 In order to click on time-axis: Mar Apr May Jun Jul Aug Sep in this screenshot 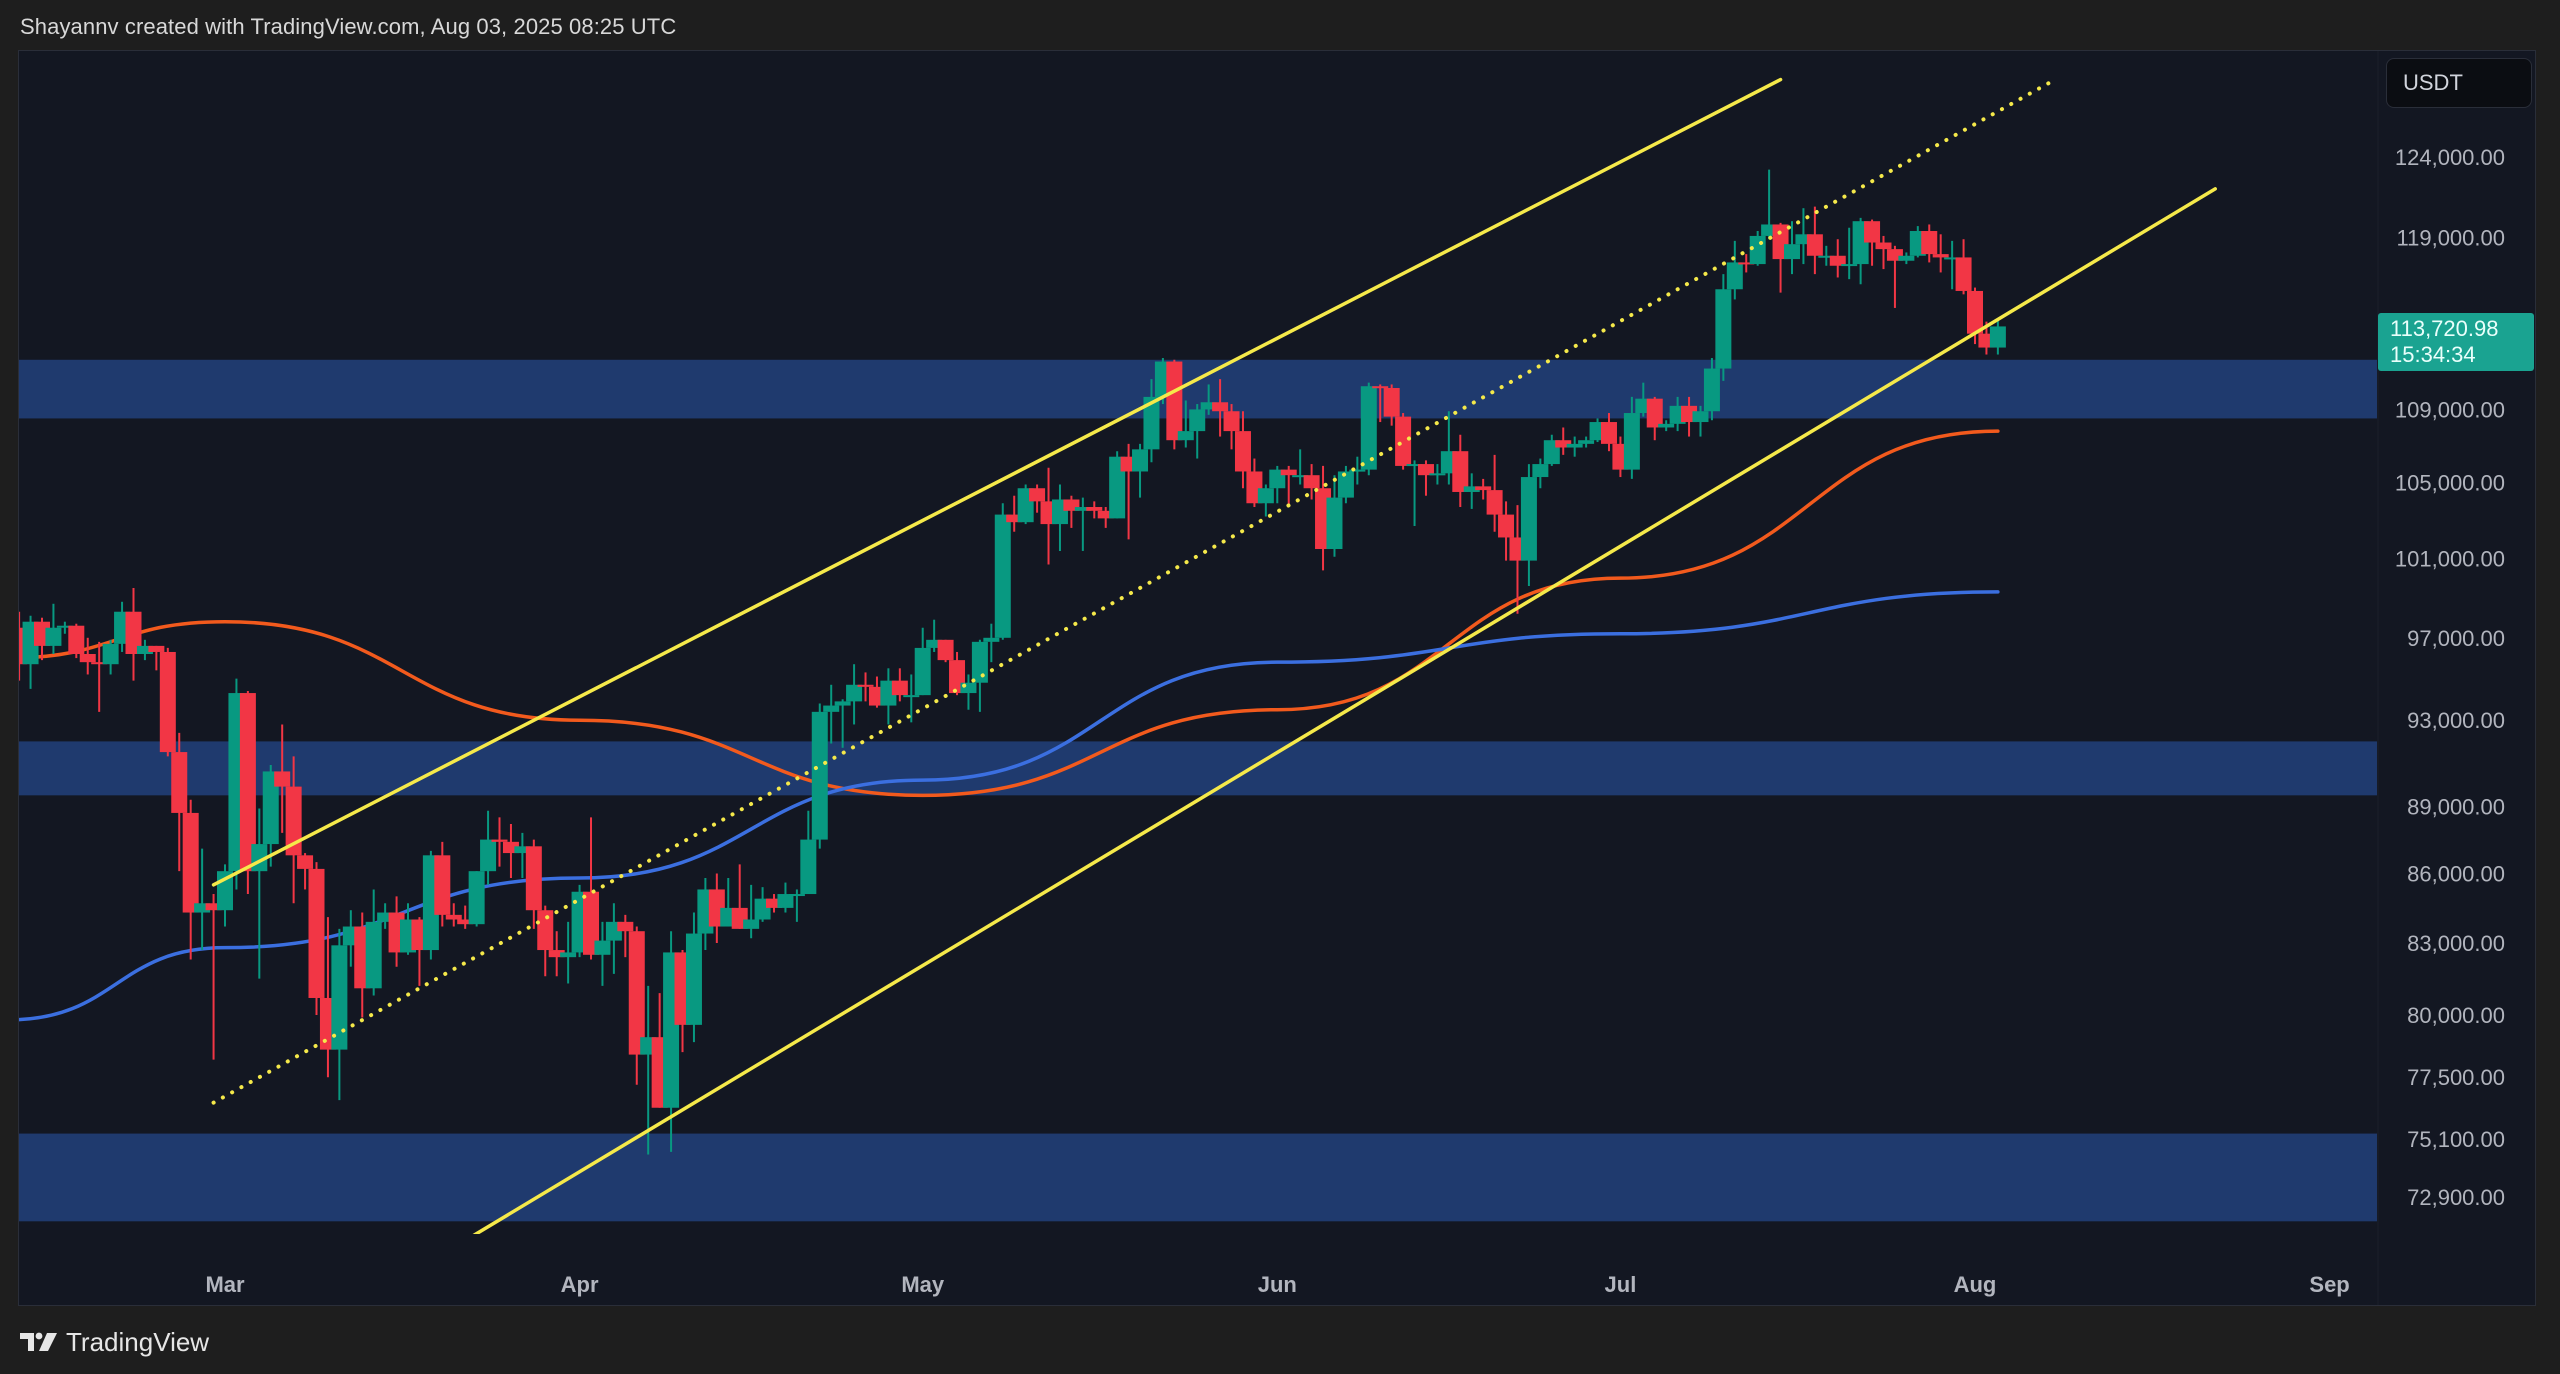, I will do `click(1277, 1284)`.